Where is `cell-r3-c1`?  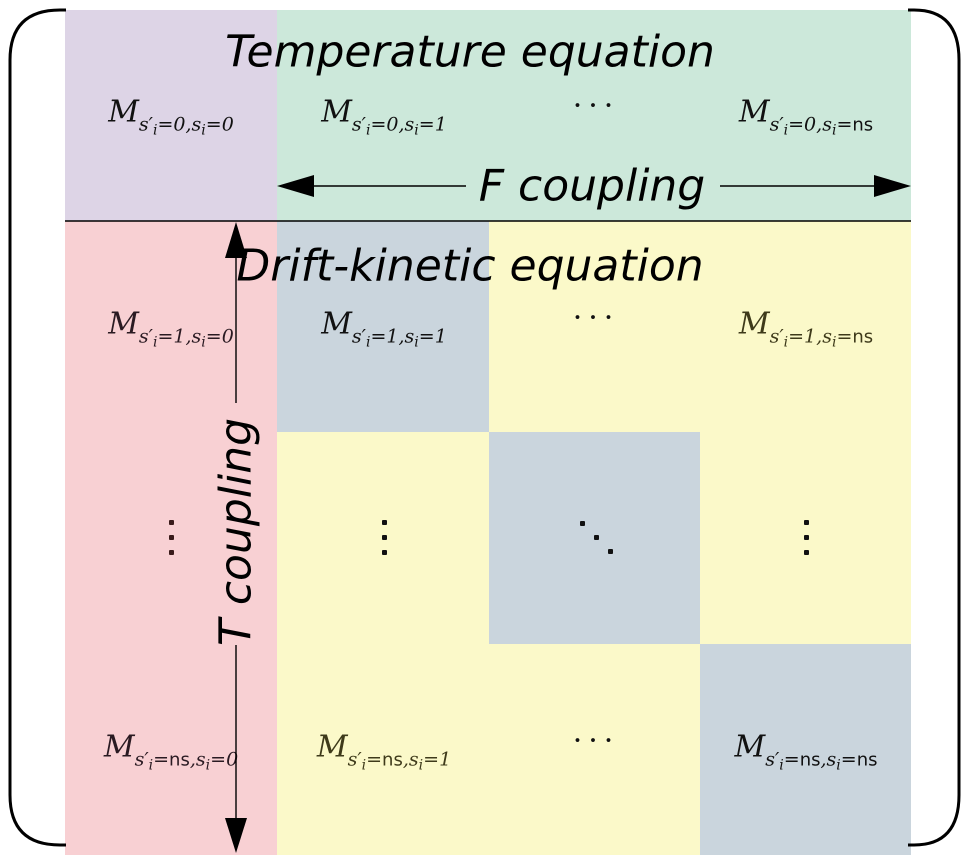
cell-r3-c1 is located at coordinates (383, 749).